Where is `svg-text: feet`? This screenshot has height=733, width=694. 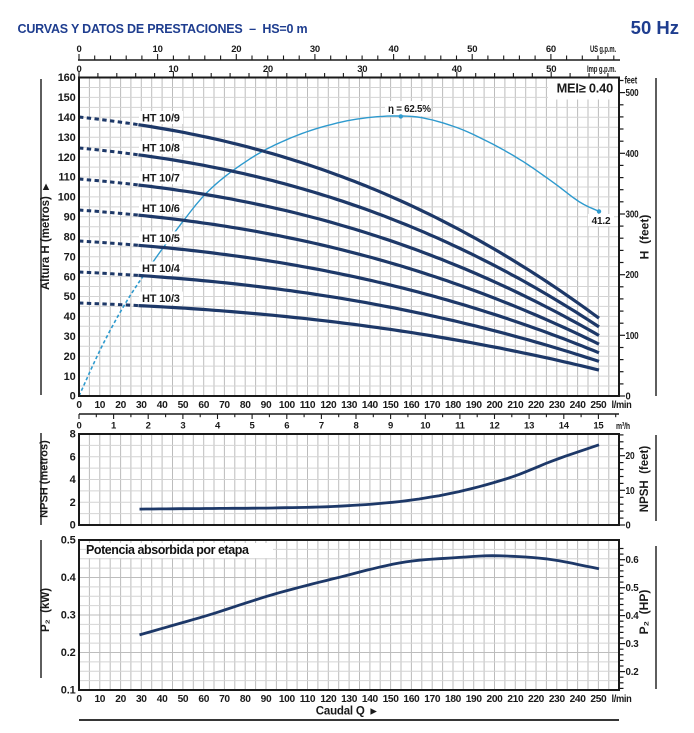
svg-text: feet is located at coordinates (631, 81).